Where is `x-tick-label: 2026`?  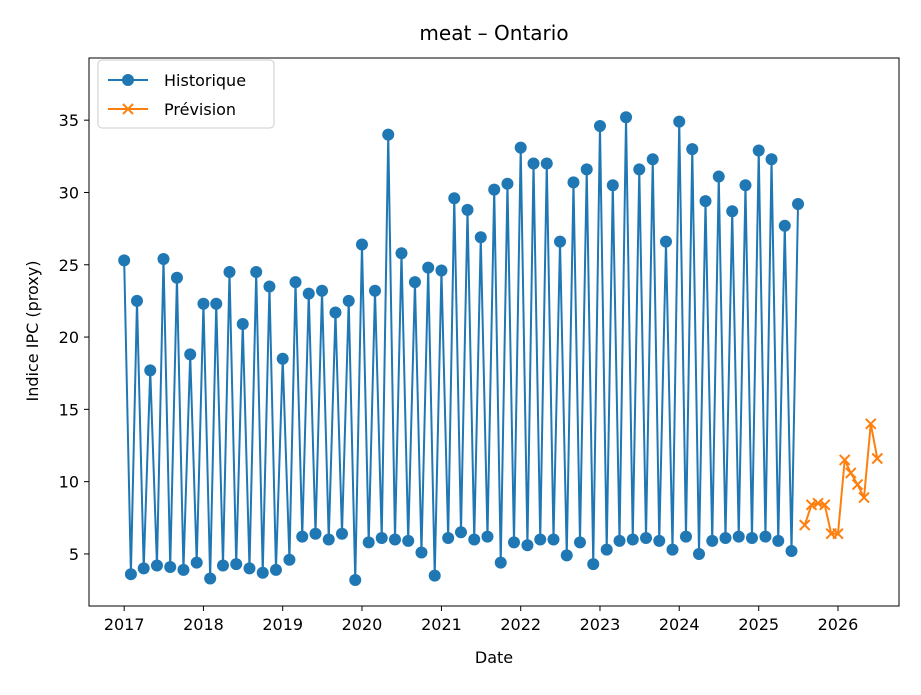
x-tick-label: 2026 is located at coordinates (838, 624).